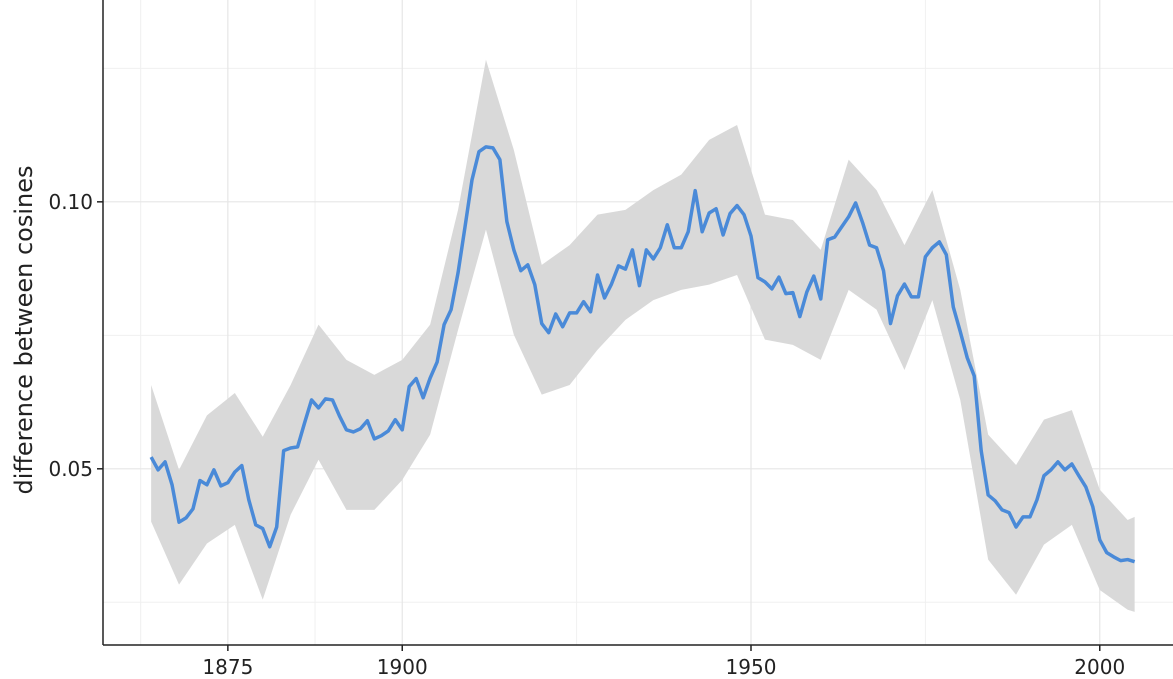 Image resolution: width=1173 pixels, height=679 pixels. Describe the element at coordinates (70, 202) in the screenshot. I see `y-tick-label: 0.10` at that location.